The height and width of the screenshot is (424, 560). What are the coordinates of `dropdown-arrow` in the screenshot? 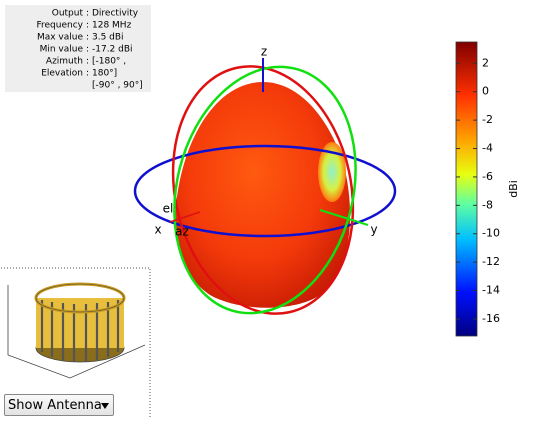 It's located at (105, 406).